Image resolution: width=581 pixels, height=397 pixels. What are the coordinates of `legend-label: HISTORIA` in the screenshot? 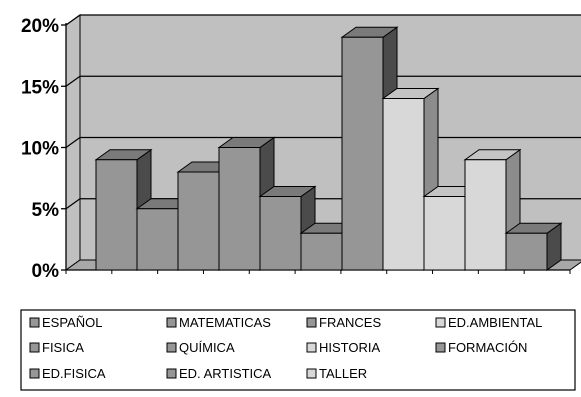 It's located at (349, 347).